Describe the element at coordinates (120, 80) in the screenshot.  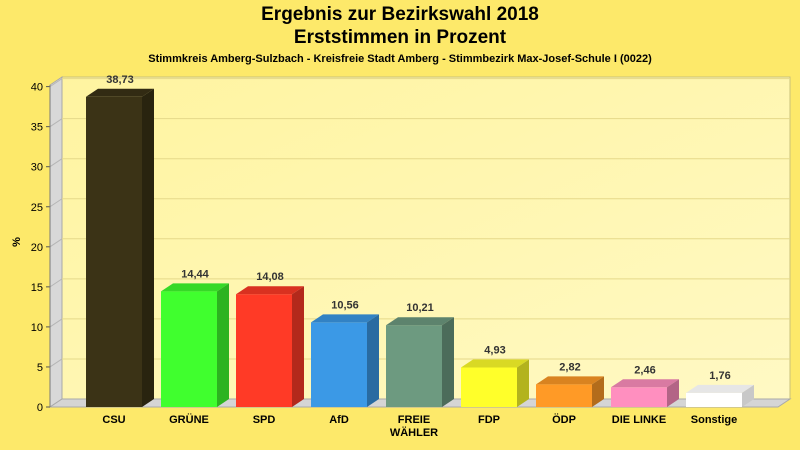
I see `bar-value-label: 38,73` at that location.